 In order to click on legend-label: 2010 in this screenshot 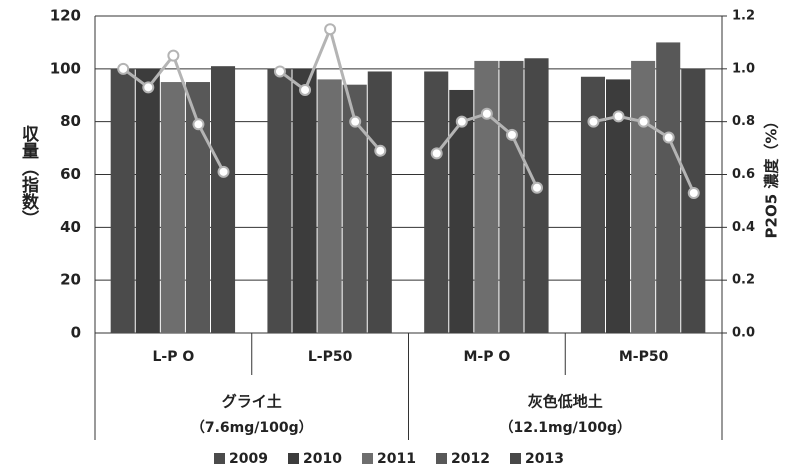, I will do `click(322, 459)`.